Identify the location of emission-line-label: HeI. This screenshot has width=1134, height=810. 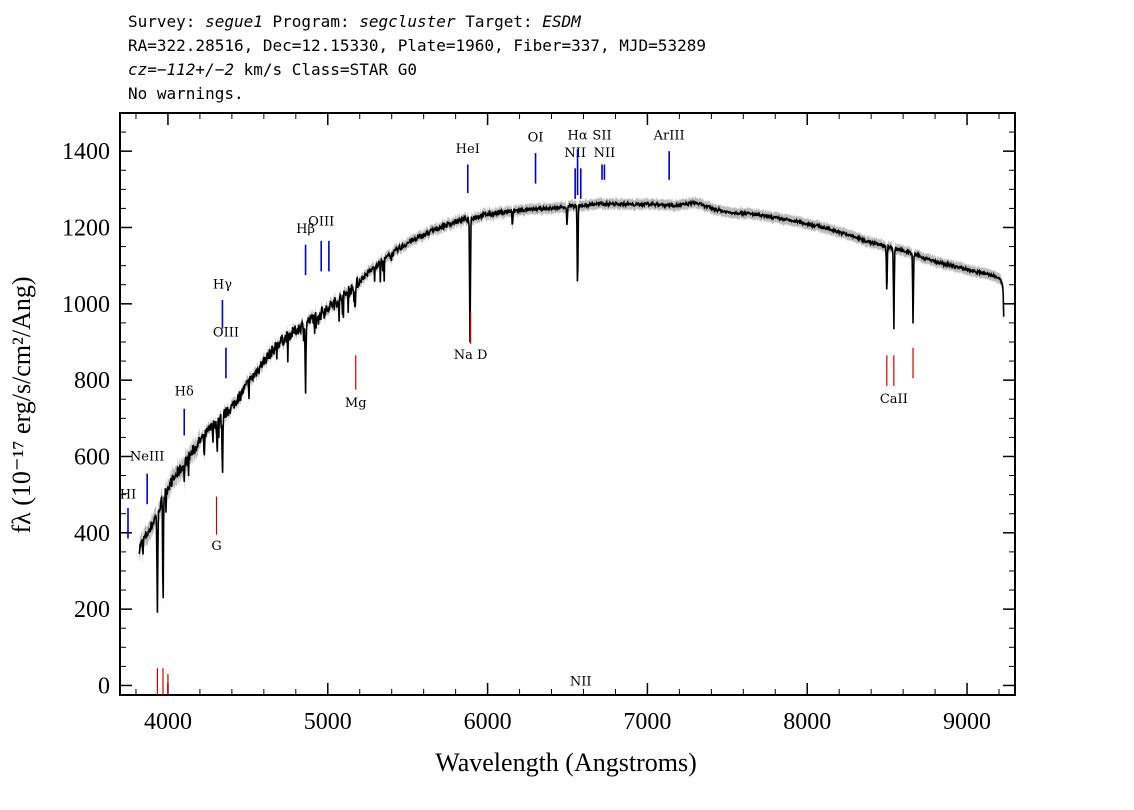
(468, 149).